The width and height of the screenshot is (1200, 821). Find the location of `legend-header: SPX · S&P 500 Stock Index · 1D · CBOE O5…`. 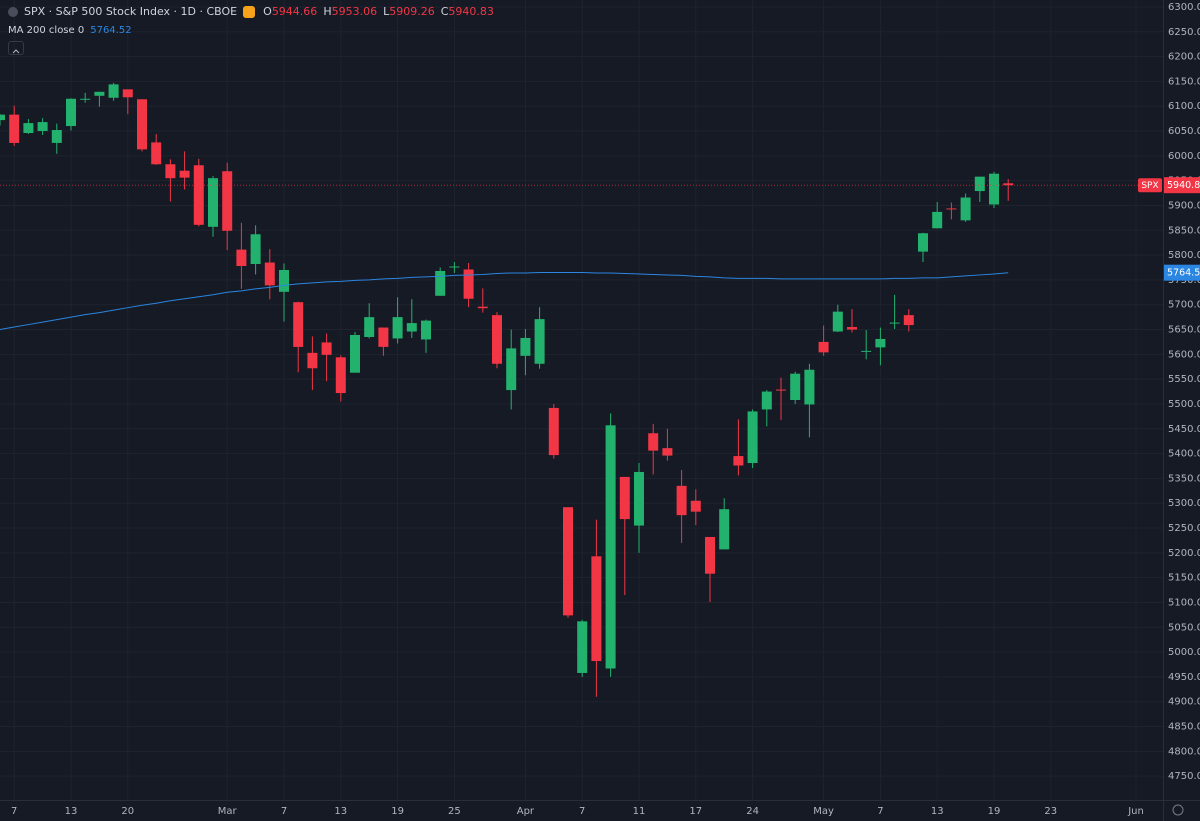

legend-header: SPX · S&P 500 Stock Index · 1D · CBOE O5… is located at coordinates (251, 11).